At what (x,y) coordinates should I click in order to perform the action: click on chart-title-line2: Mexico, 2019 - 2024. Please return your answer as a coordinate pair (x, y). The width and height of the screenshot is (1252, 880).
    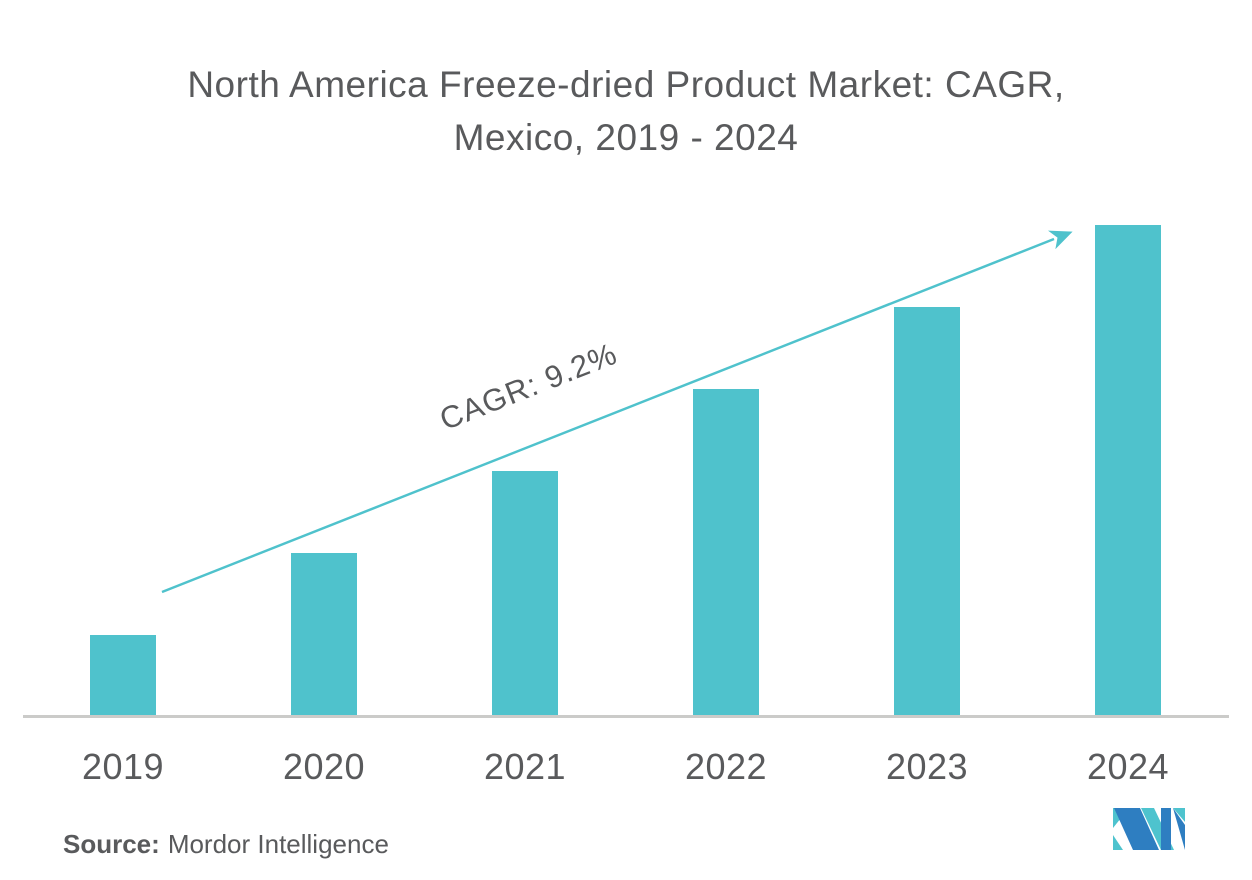
    Looking at the image, I should click on (626, 137).